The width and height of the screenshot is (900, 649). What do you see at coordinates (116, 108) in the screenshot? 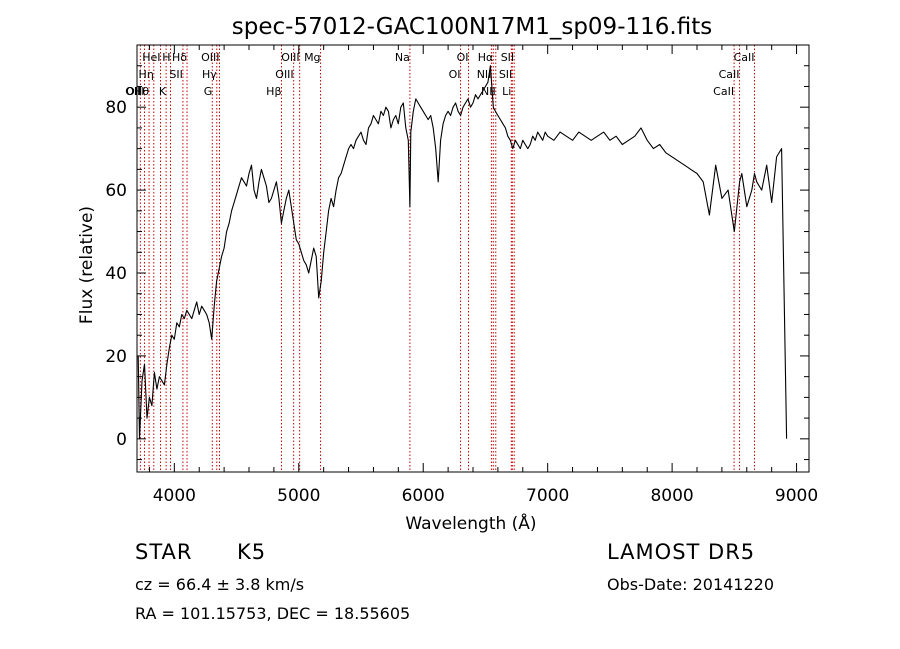
I see `y-tick-label-4: 80` at bounding box center [116, 108].